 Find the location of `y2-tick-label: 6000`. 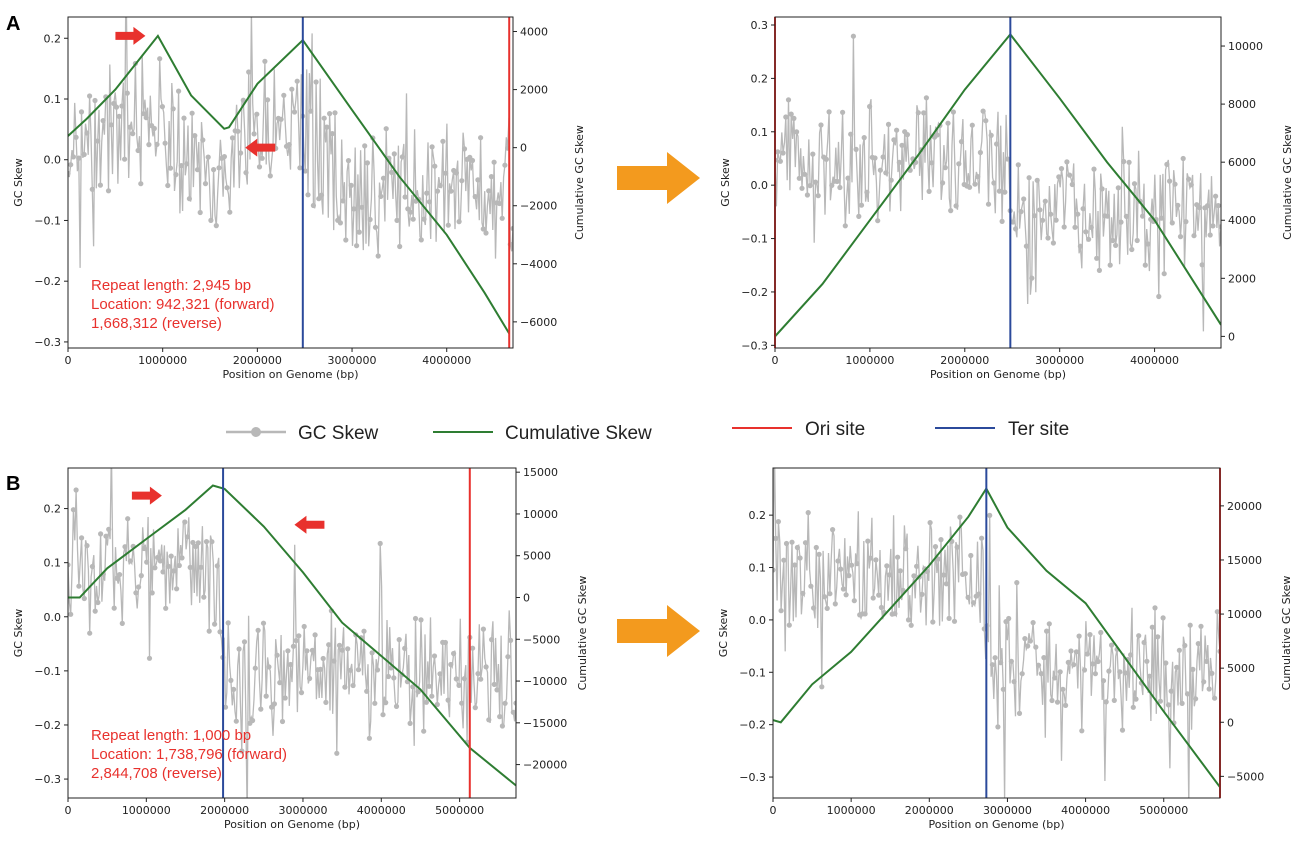

y2-tick-label: 6000 is located at coordinates (1242, 162).